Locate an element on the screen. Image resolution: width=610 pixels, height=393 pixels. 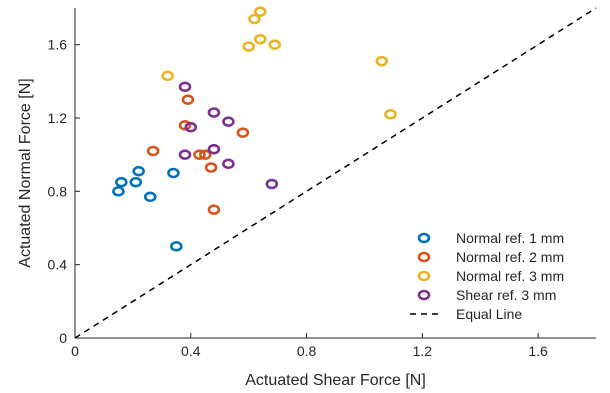
y-ticks: 0 0.4 0.8 1.2 1.6 is located at coordinates (64, 191).